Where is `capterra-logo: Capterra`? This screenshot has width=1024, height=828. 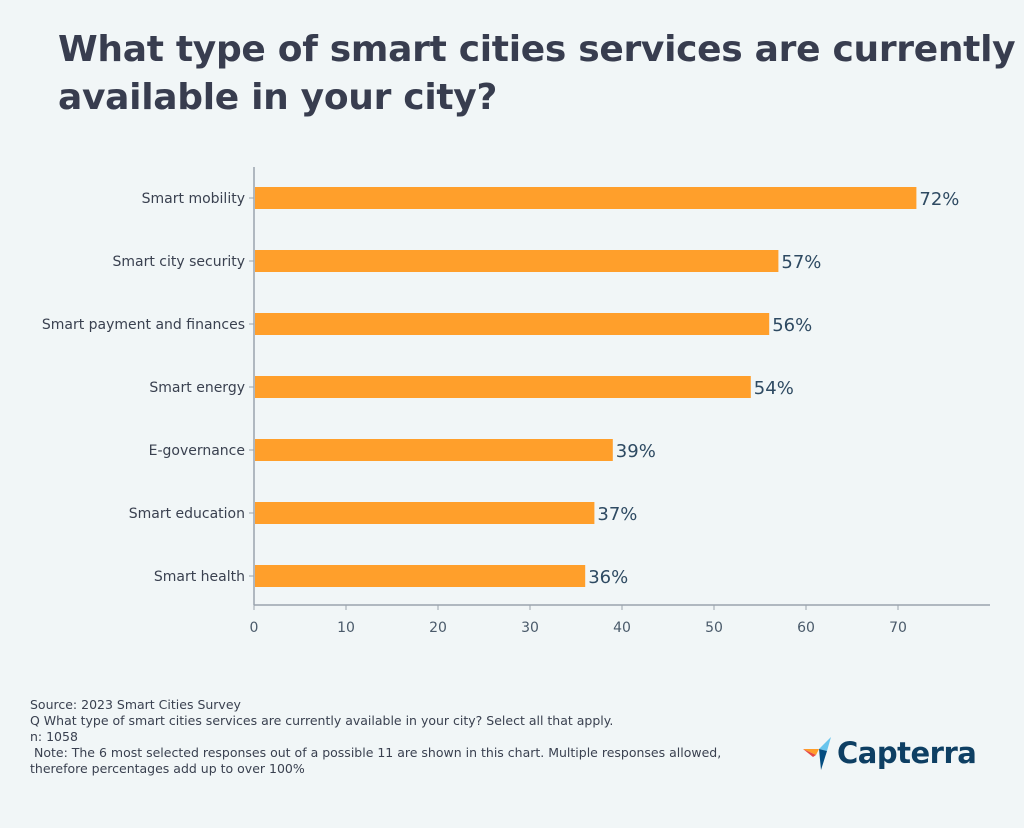 capterra-logo: Capterra is located at coordinates (890, 753).